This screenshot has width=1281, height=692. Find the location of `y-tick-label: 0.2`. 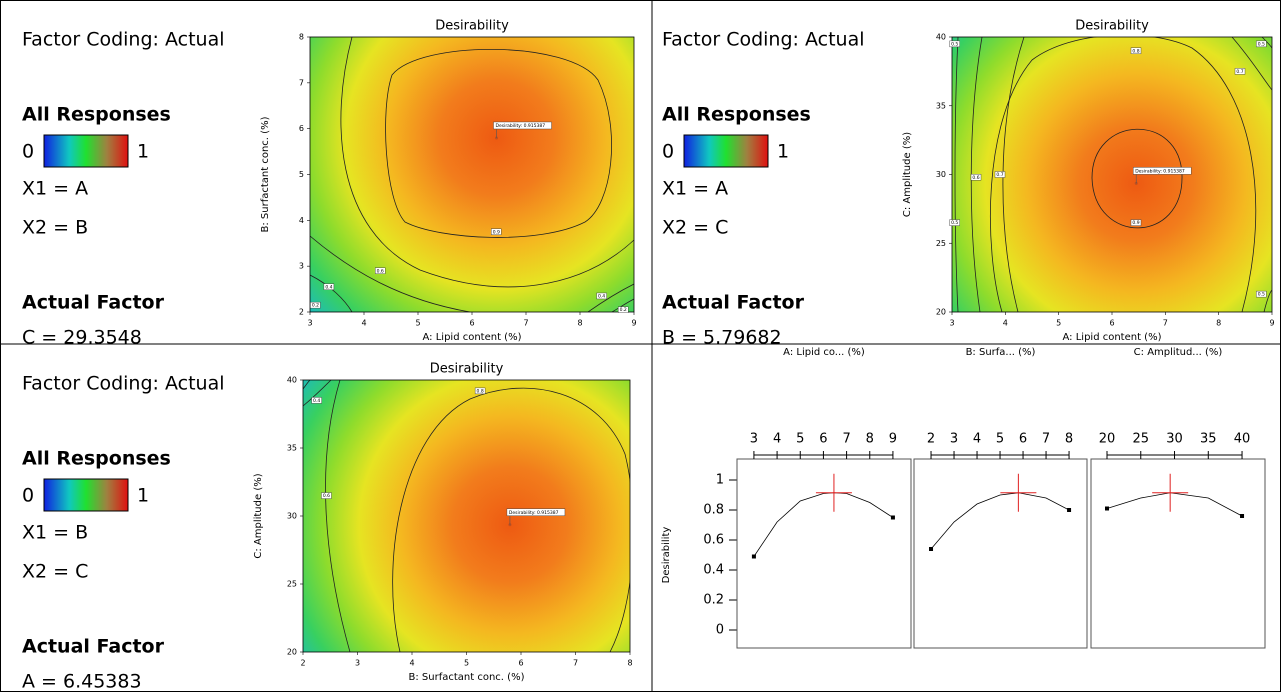

y-tick-label: 0.2 is located at coordinates (713, 600).